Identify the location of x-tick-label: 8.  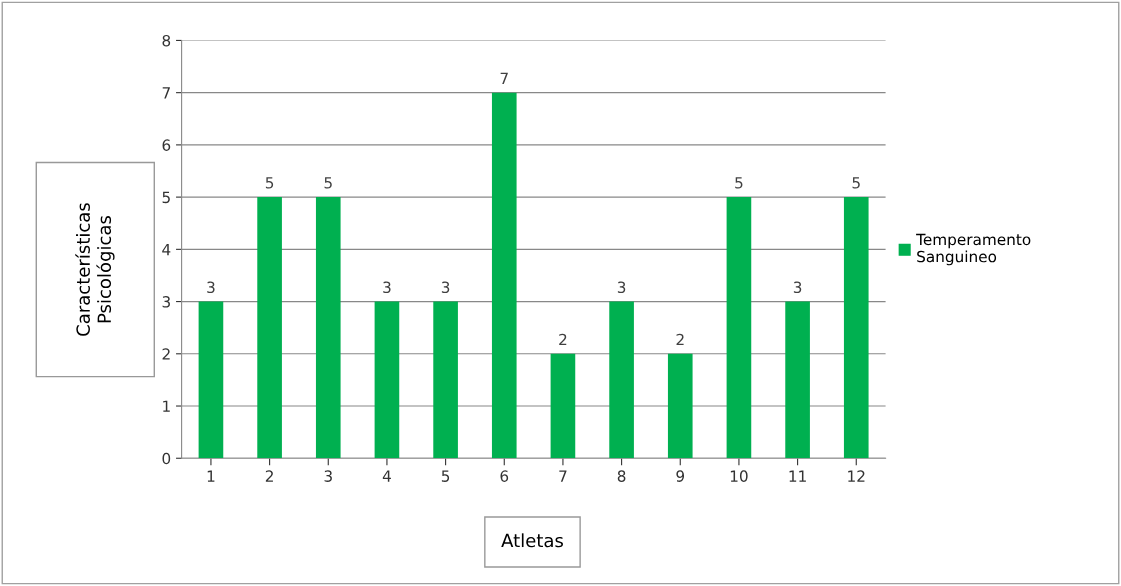
(621, 476).